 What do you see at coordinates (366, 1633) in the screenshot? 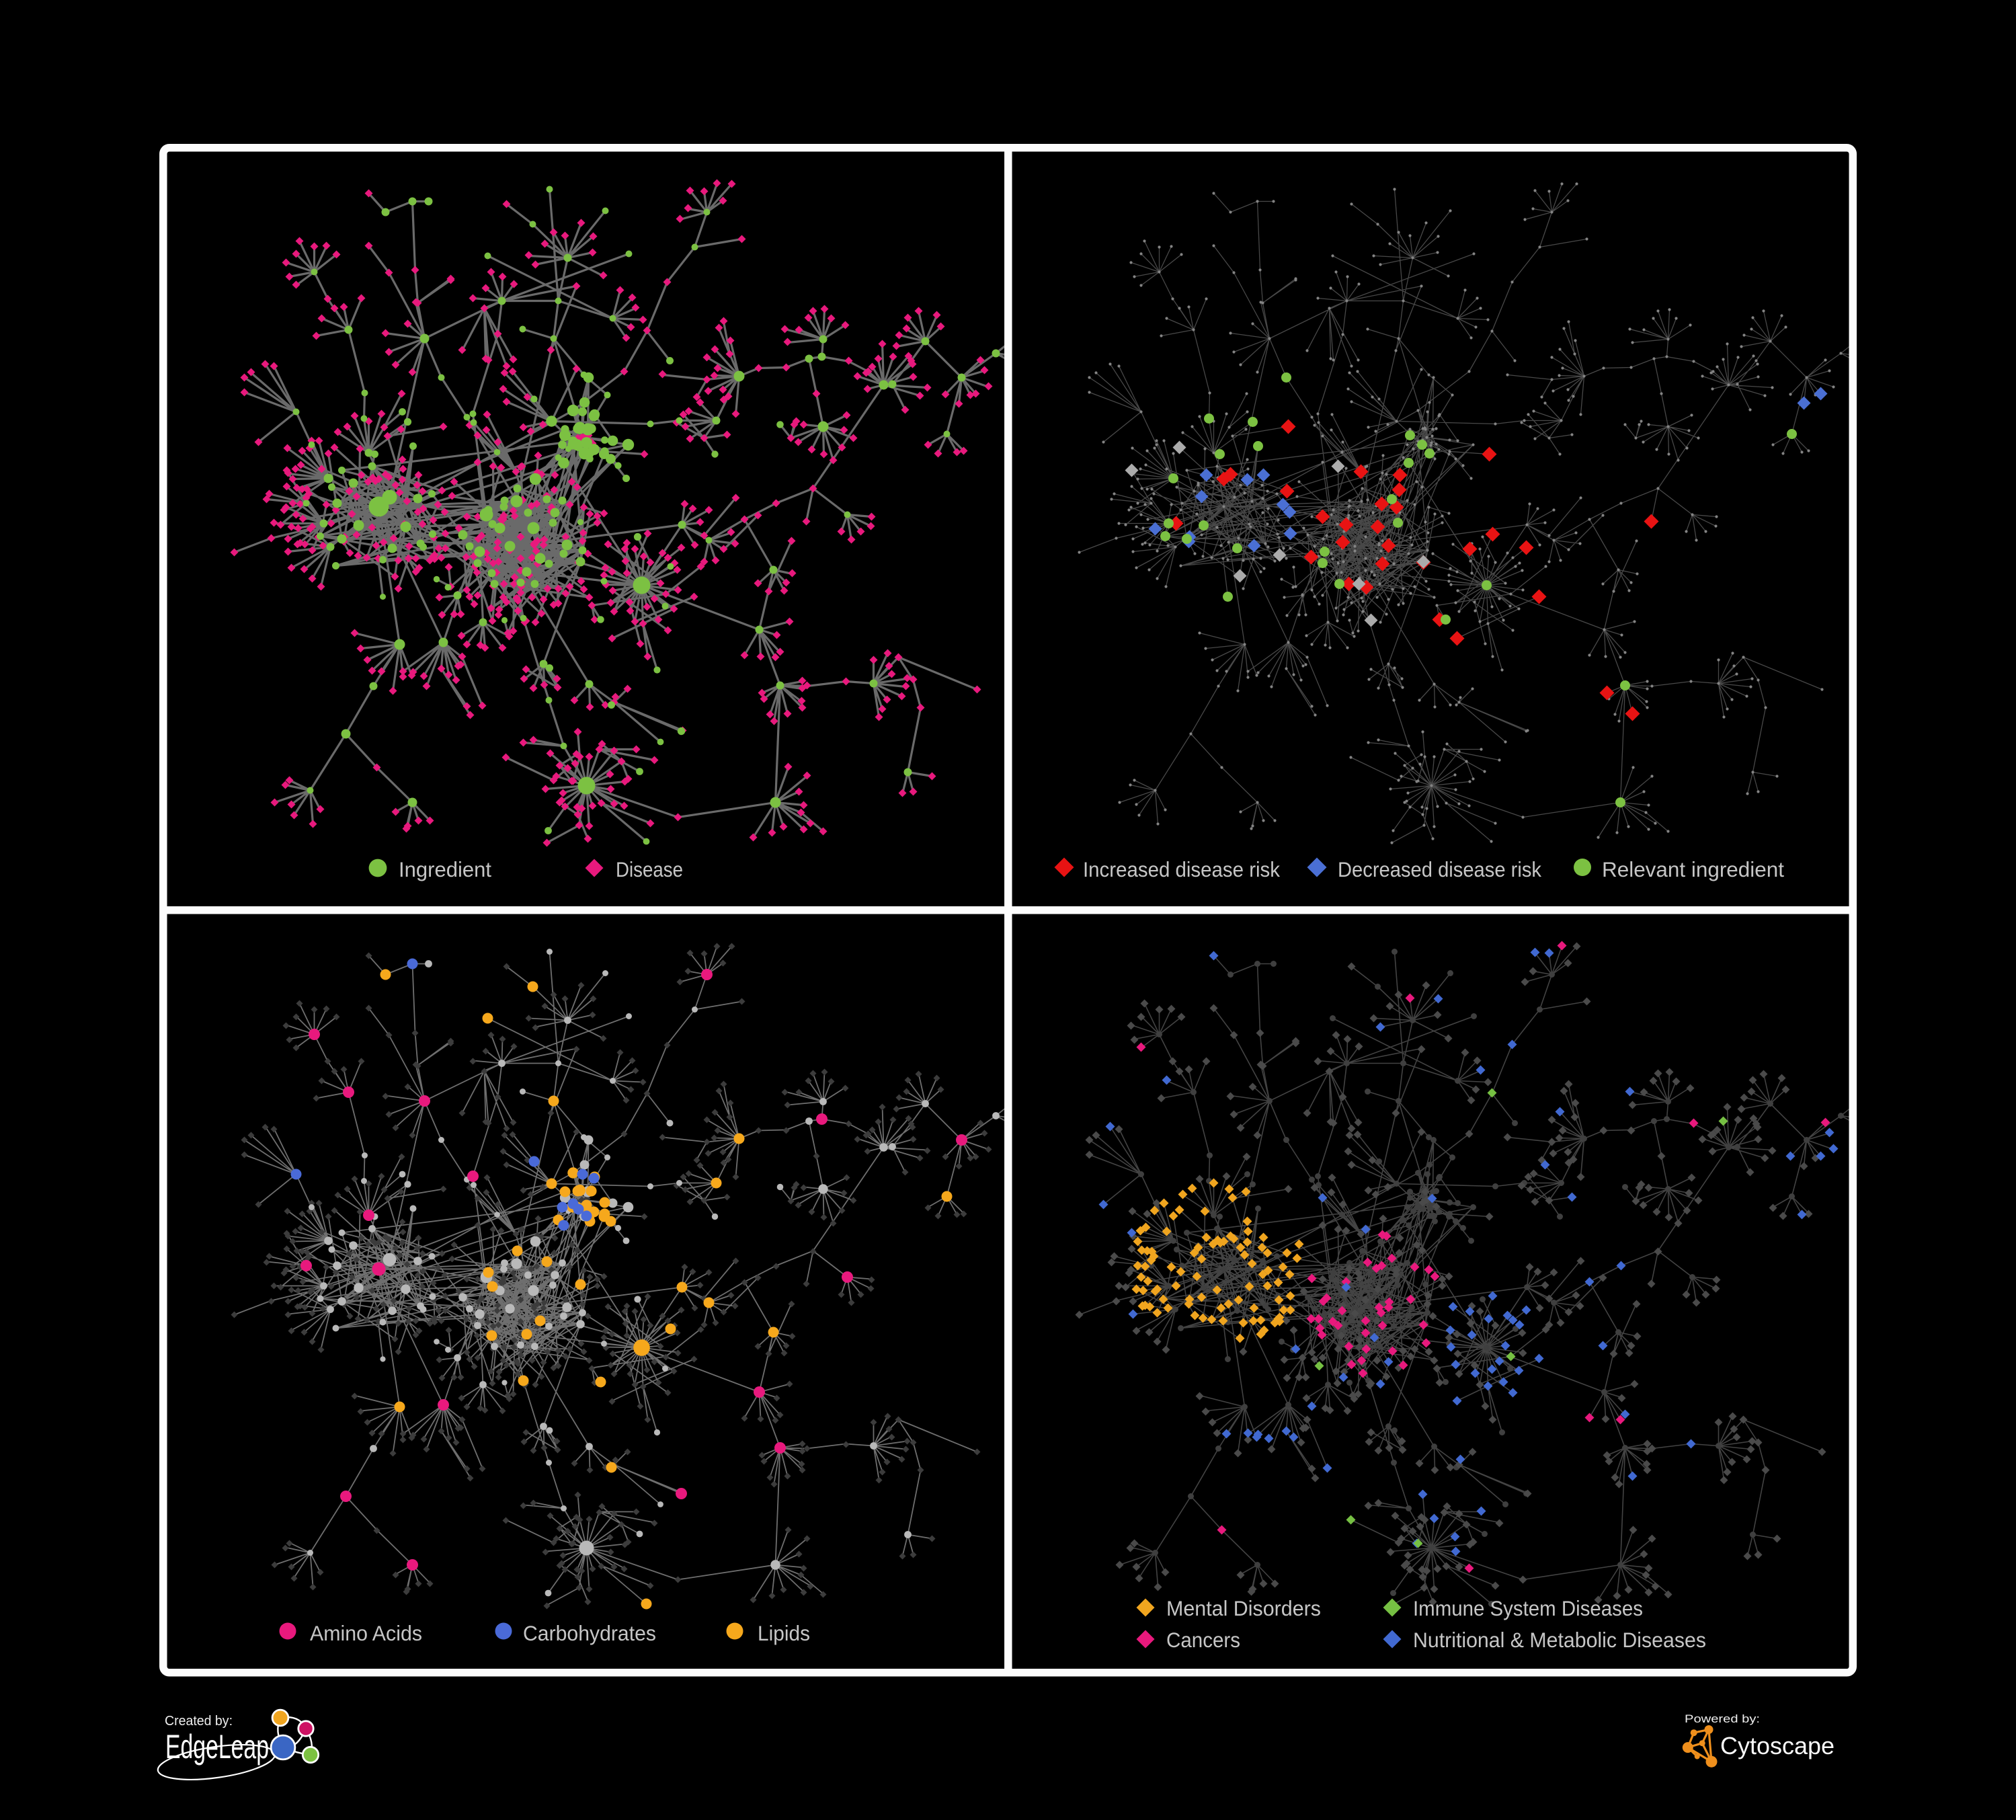
I see `svg-text: Amino Acids` at bounding box center [366, 1633].